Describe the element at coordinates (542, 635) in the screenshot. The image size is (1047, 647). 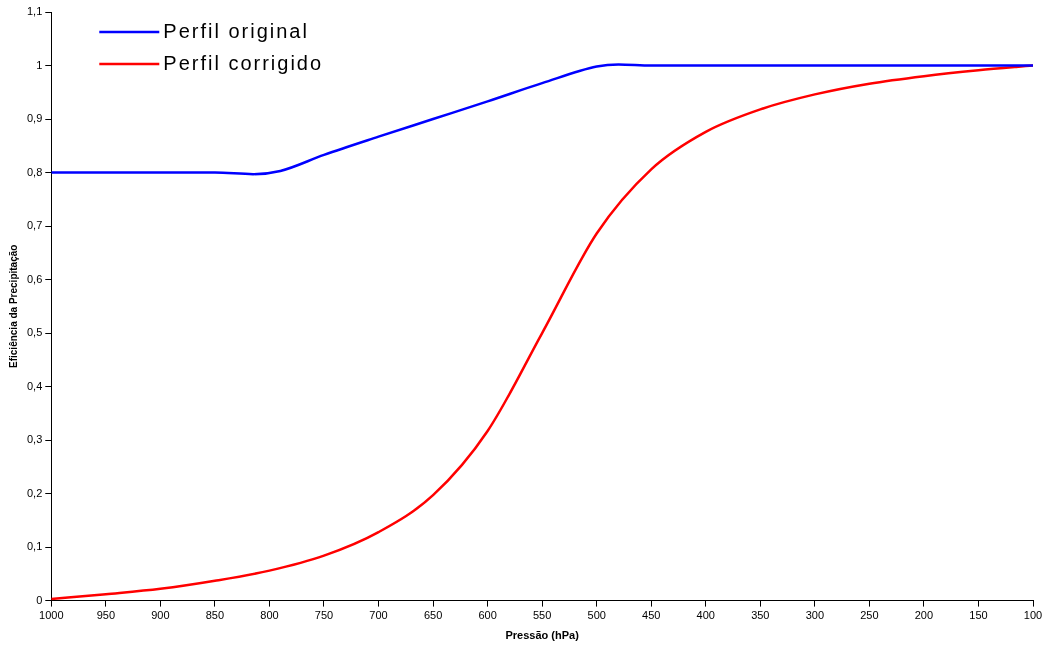
I see `x-axis-title: Pressão (hPa)` at that location.